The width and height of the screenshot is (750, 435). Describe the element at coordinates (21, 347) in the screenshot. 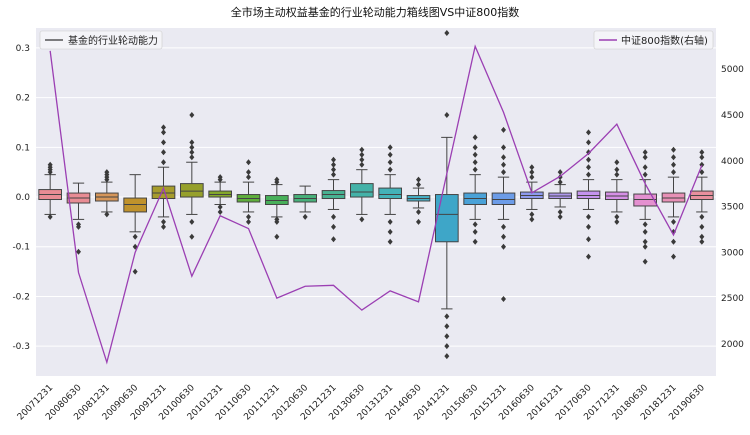

I see `y-left-tick-label: -0.3` at that location.